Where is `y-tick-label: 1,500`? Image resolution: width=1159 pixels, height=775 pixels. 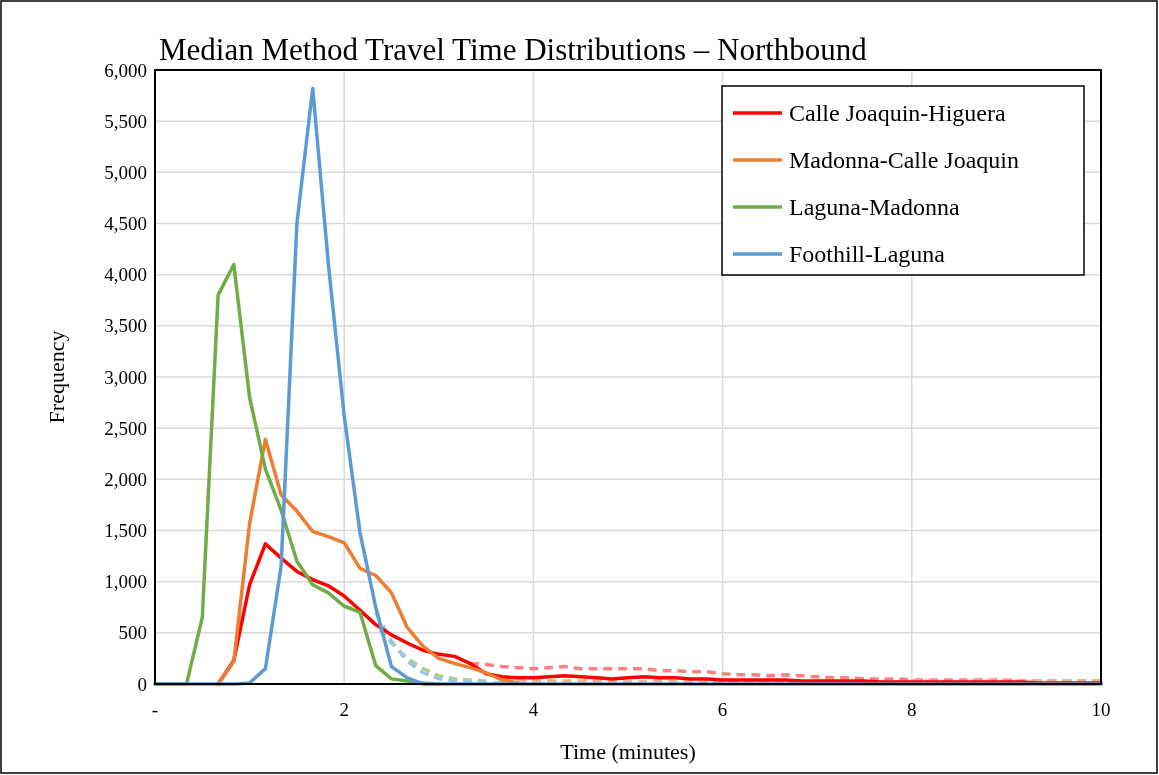
y-tick-label: 1,500 is located at coordinates (125, 531).